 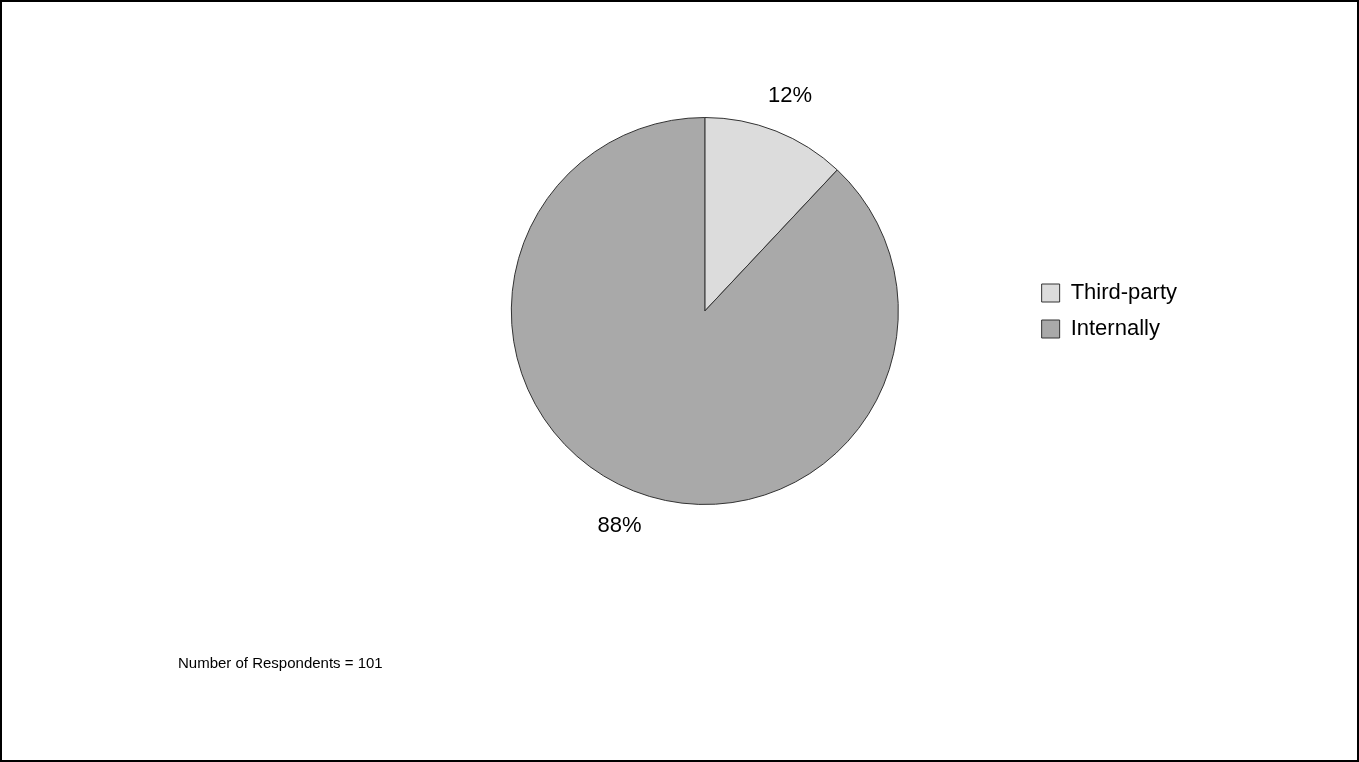 I want to click on data-label: 12%, so click(x=790, y=94).